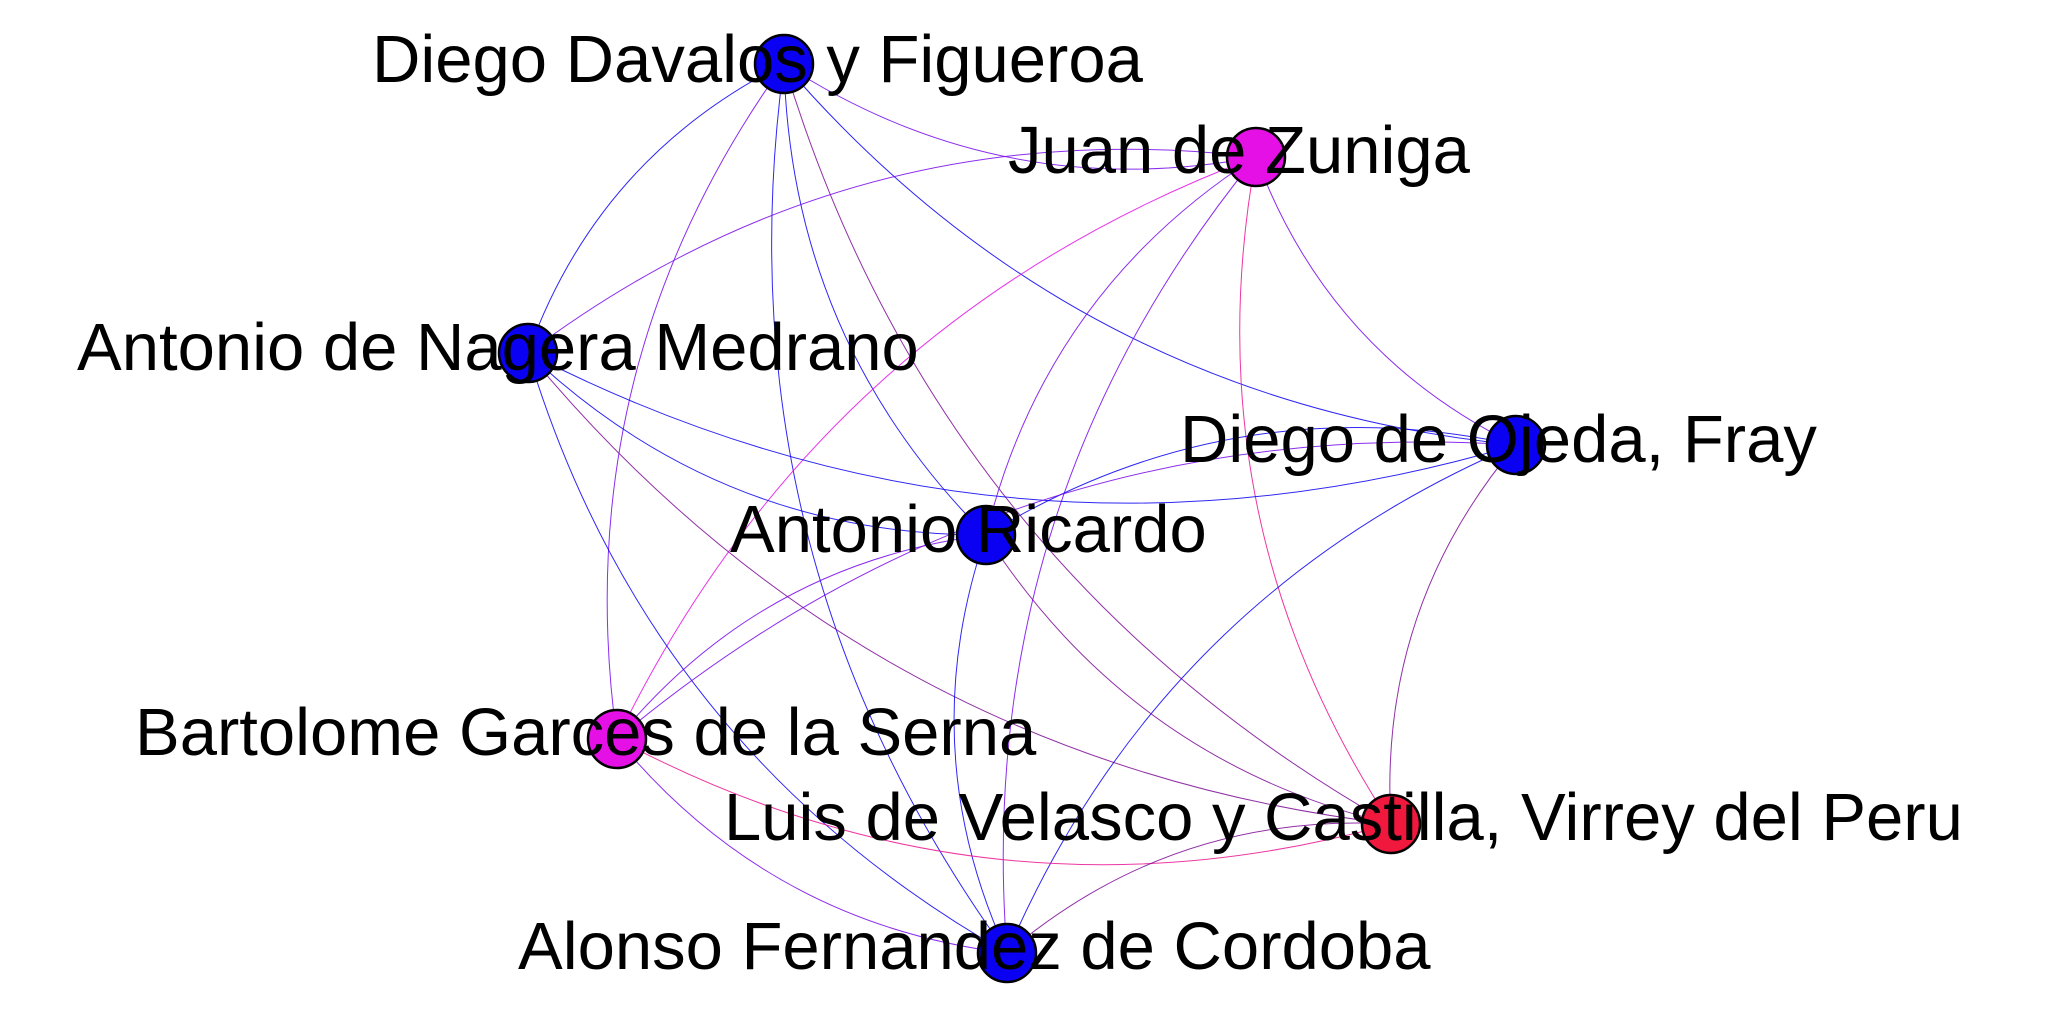 The width and height of the screenshot is (2048, 1024). I want to click on edge-juan_zuniga-antonio_nagera, so click(892, 251).